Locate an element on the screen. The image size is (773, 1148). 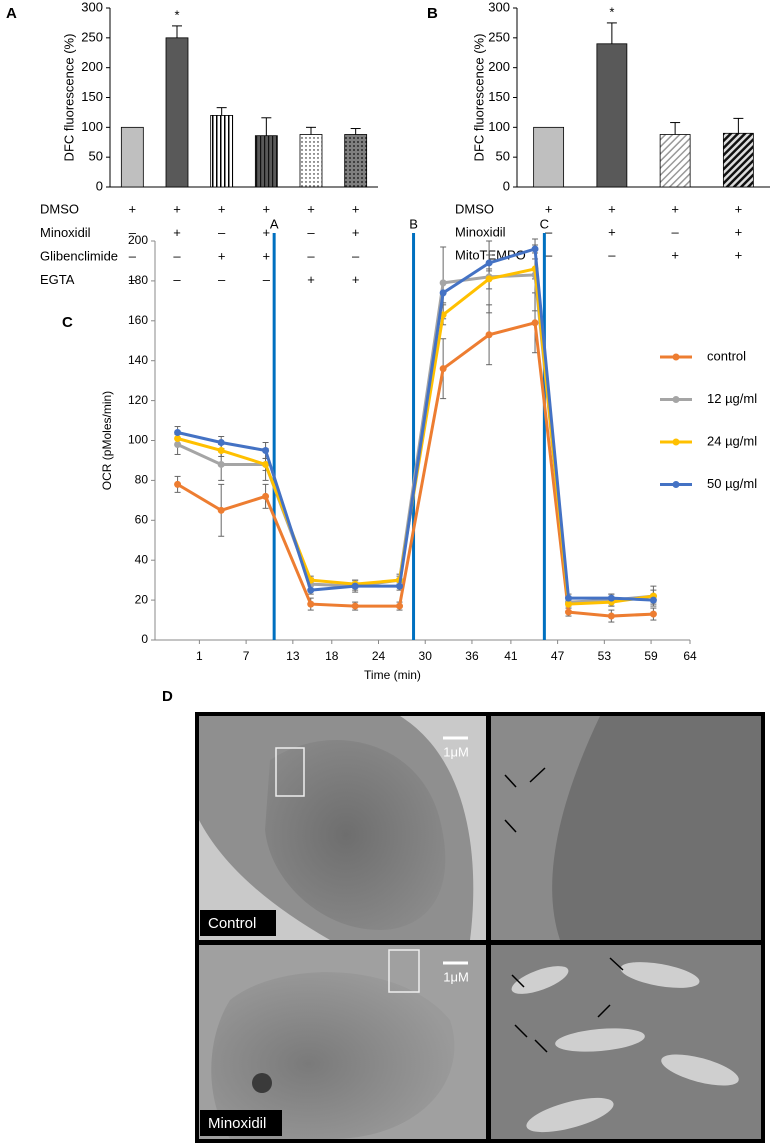
x-axis-label: Time (min) is located at coordinates (392, 675).